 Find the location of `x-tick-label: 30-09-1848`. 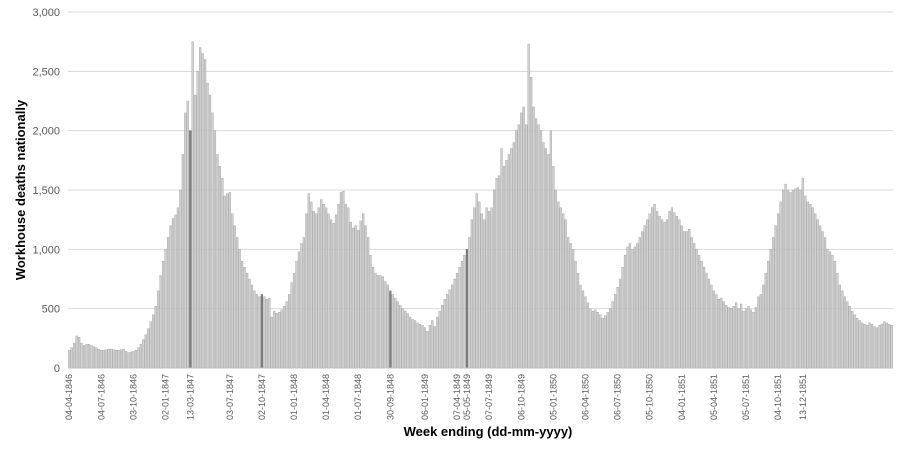

x-tick-label: 30-09-1848 is located at coordinates (390, 397).